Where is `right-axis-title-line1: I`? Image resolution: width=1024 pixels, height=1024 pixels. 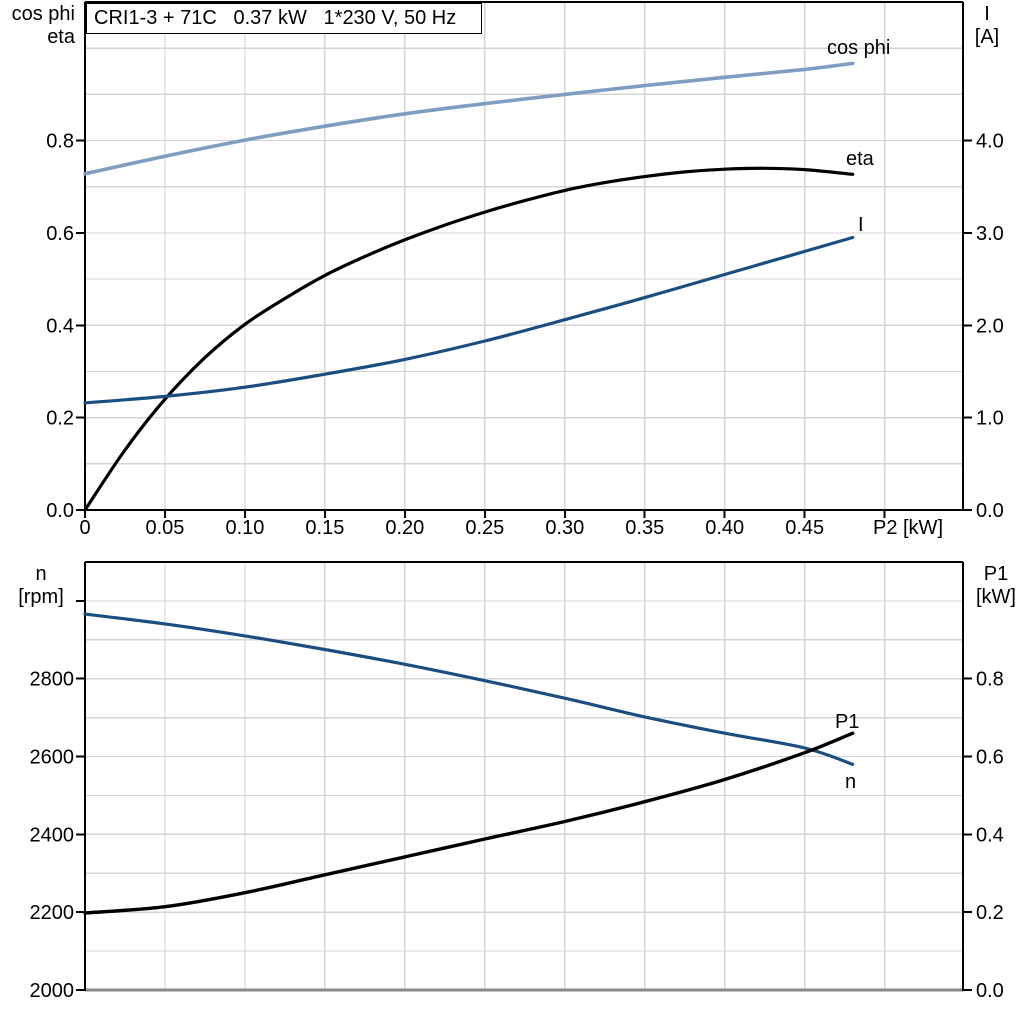
right-axis-title-line1: I is located at coordinates (987, 14).